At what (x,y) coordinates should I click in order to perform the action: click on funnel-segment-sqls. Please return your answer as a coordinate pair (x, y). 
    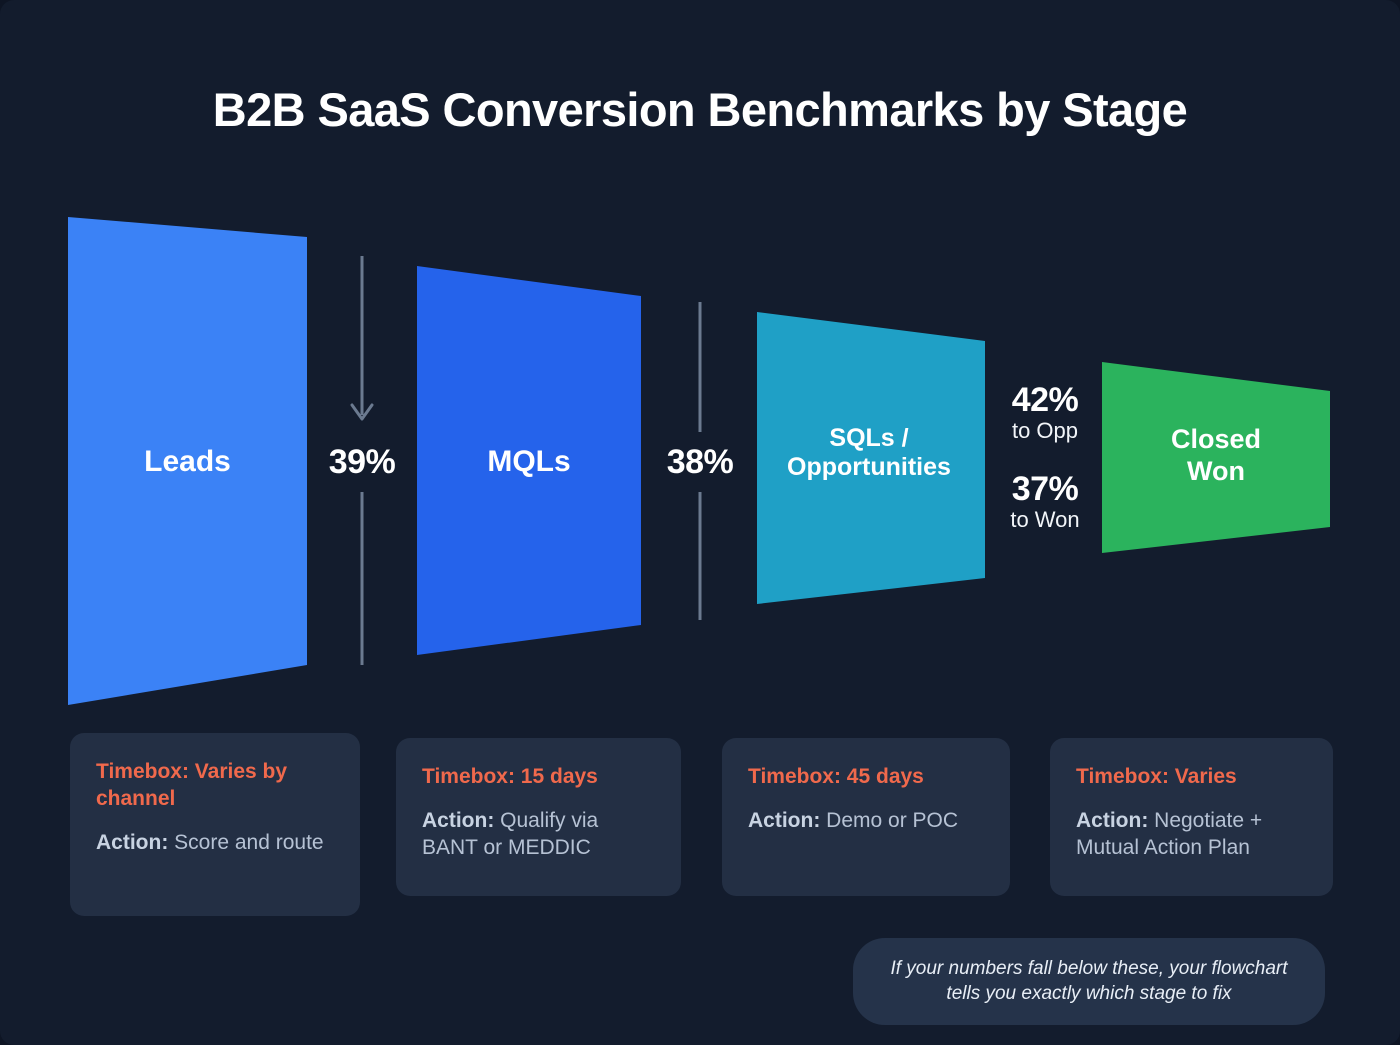
    Looking at the image, I should click on (871, 458).